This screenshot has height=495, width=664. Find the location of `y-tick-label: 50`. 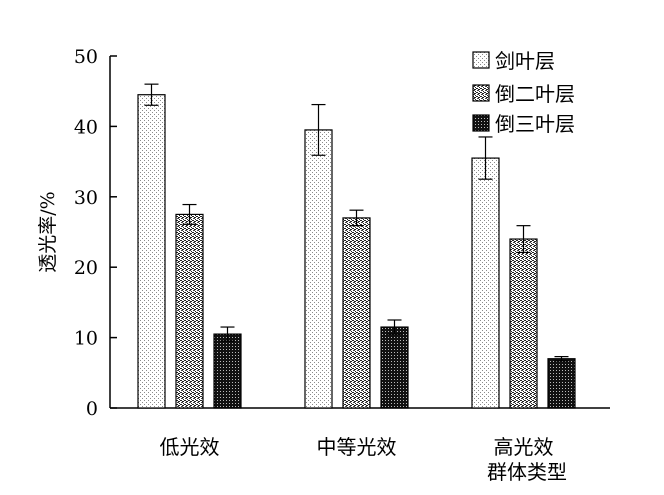

y-tick-label: 50 is located at coordinates (86, 57).